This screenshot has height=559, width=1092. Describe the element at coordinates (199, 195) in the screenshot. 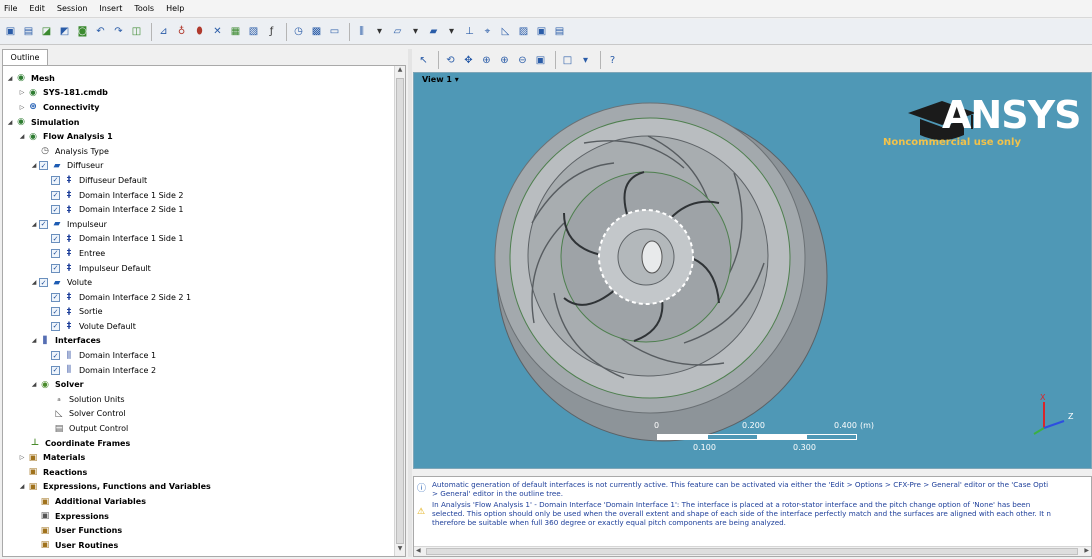

I see `tree-item-boundary: ✓ ‡ Domain Interface 1 Side 2` at that location.